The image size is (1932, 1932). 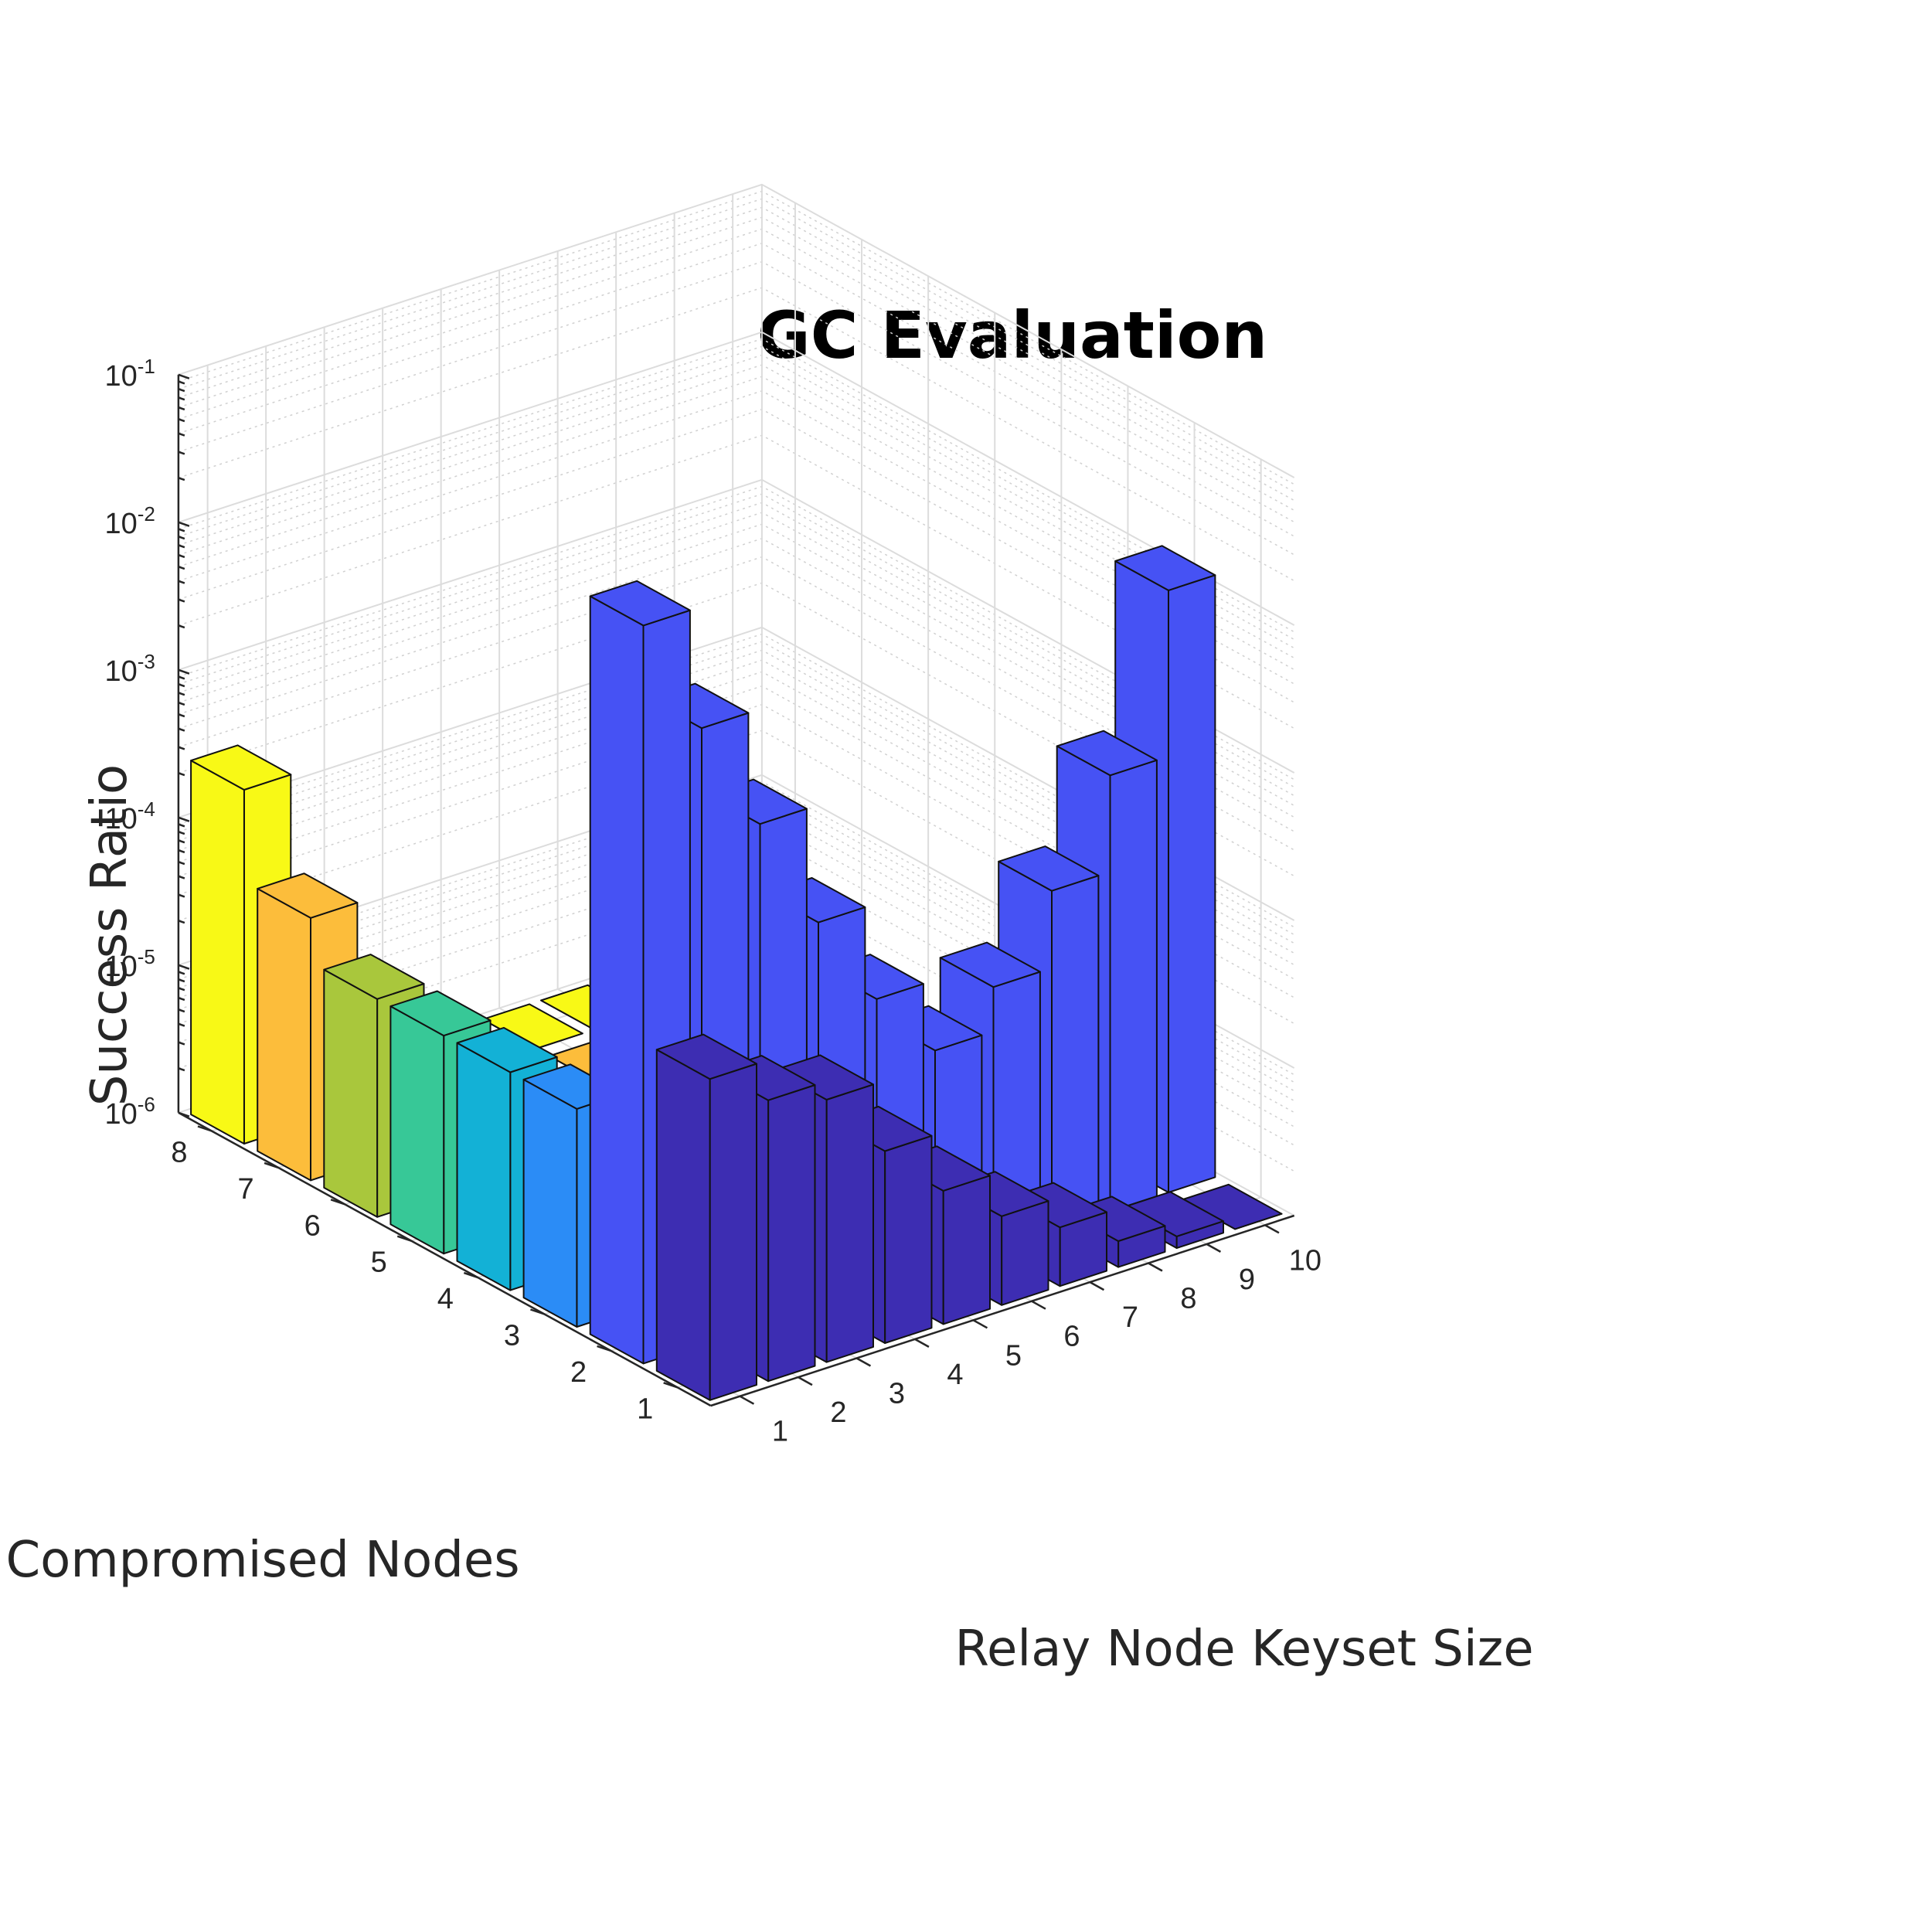 I want to click on z-tick-label: 10⁻⁵, so click(x=129, y=964).